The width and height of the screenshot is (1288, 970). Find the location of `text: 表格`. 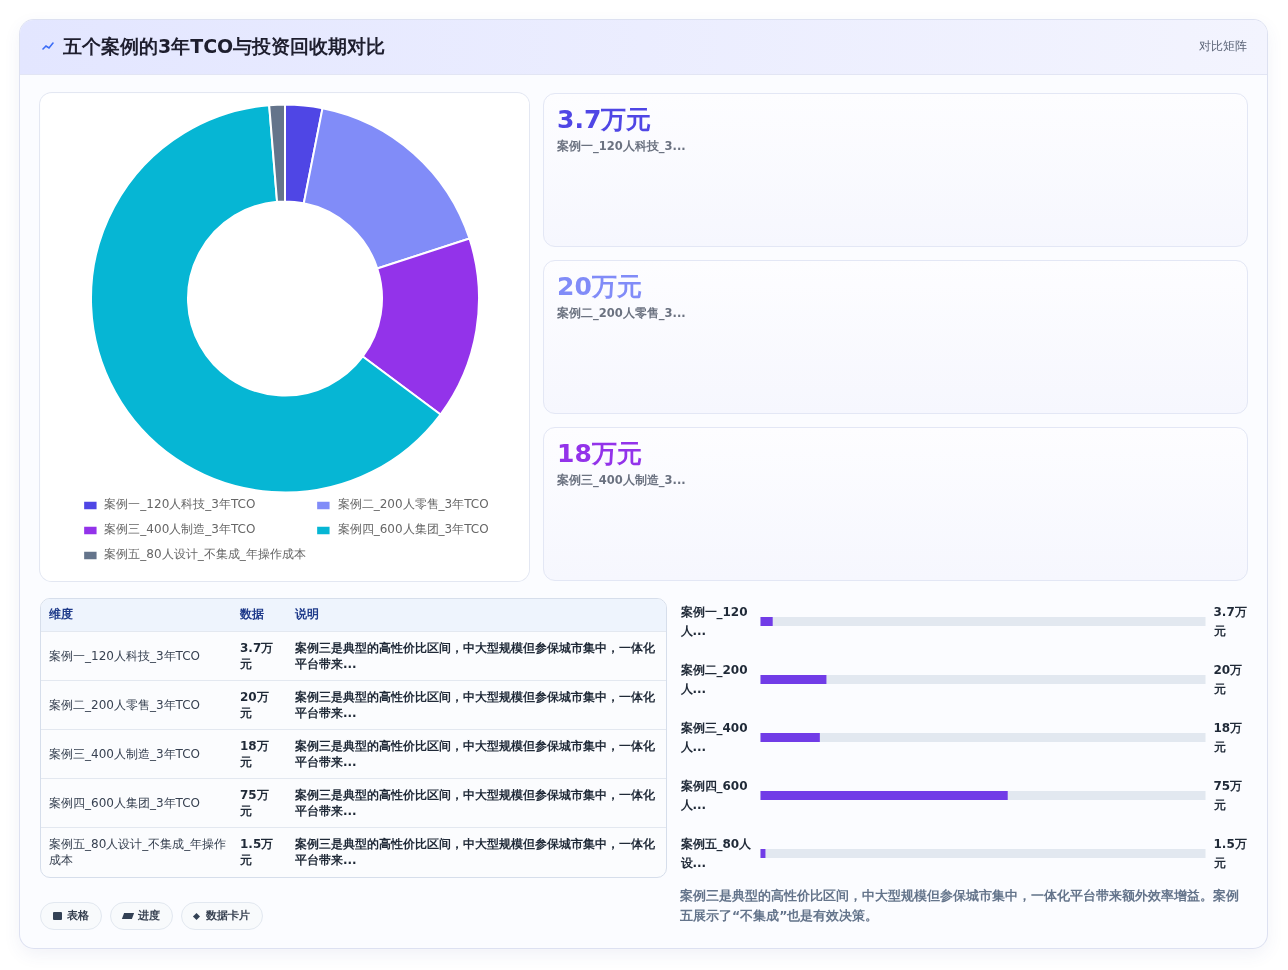

text: 表格 is located at coordinates (71, 916).